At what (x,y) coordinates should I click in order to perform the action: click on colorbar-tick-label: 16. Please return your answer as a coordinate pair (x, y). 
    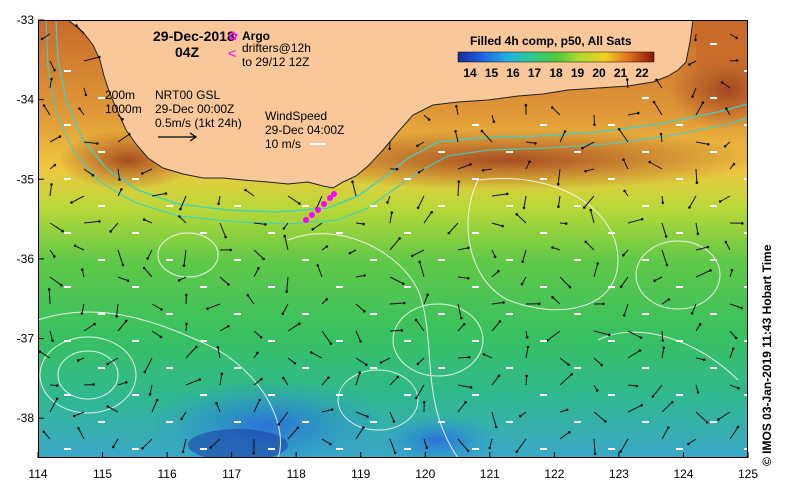
    Looking at the image, I should click on (513, 73).